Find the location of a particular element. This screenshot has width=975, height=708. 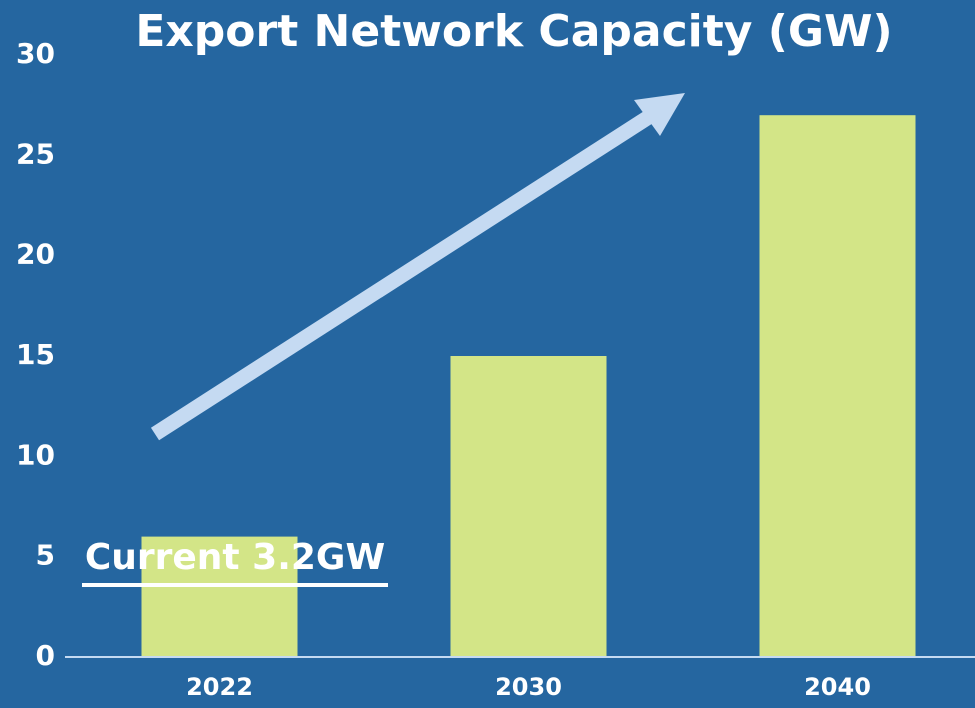

annotation: Current 3.2GW is located at coordinates (235, 557).